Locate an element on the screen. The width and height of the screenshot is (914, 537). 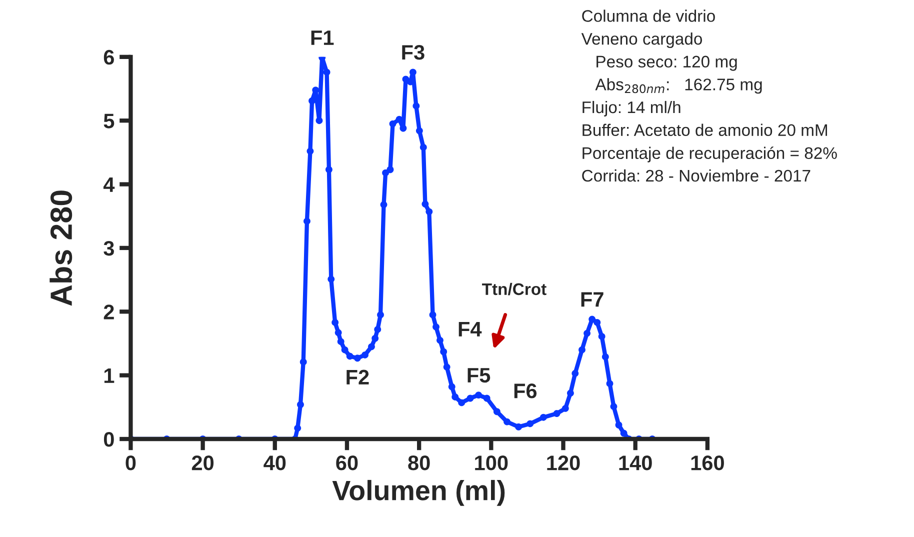
annotation: F3 is located at coordinates (413, 52).